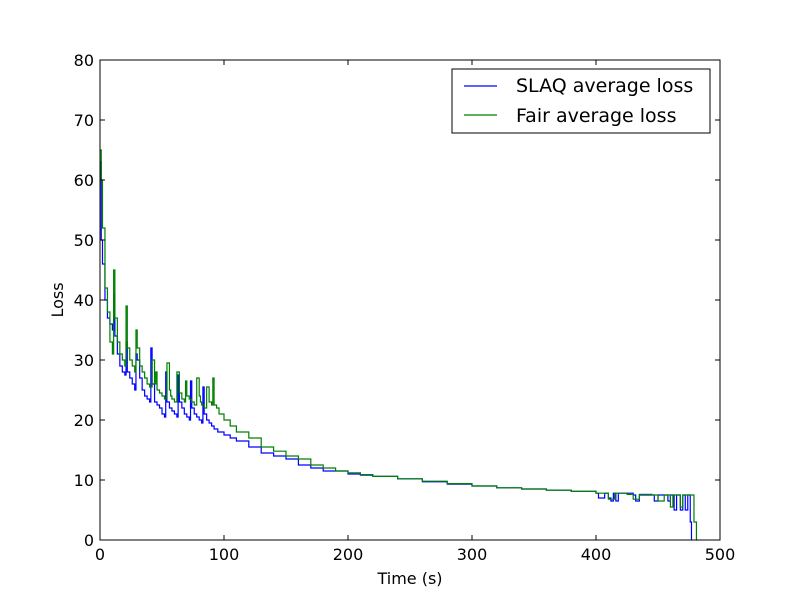 The image size is (800, 600). I want to click on legend: SLAQ average loss Fair average loss, so click(581, 101).